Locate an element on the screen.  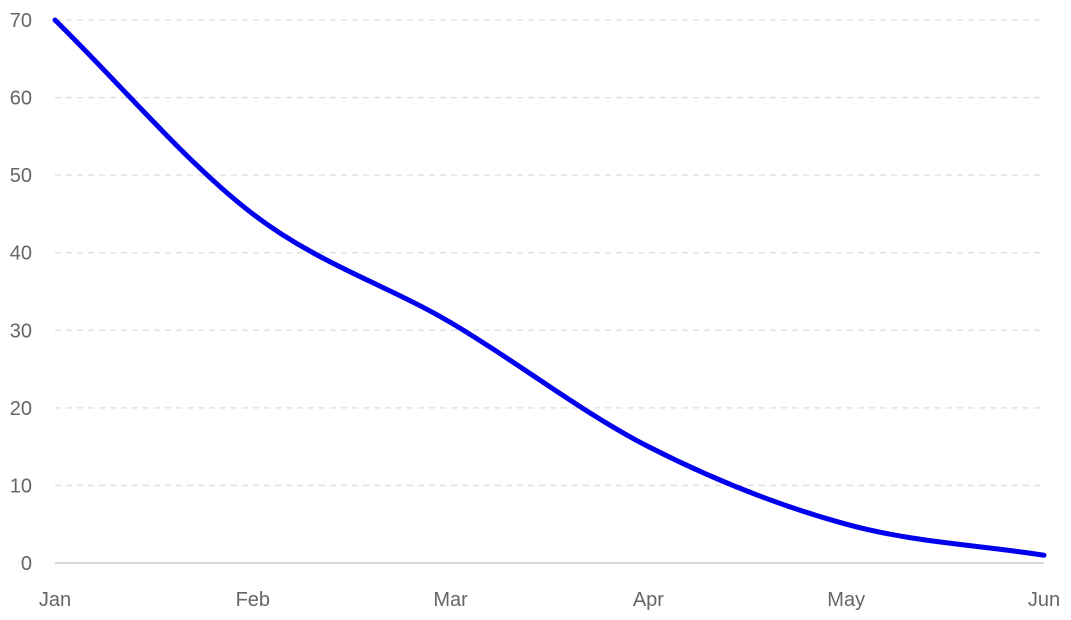
x-tick-label: Feb is located at coordinates (253, 600).